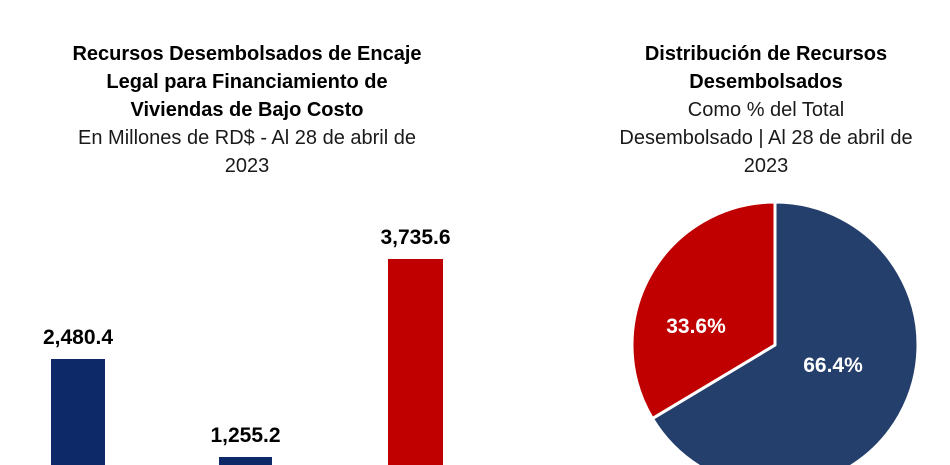 This screenshot has height=465, width=950. Describe the element at coordinates (245, 435) in the screenshot. I see `bar-value-label-2: 1,255.2` at that location.